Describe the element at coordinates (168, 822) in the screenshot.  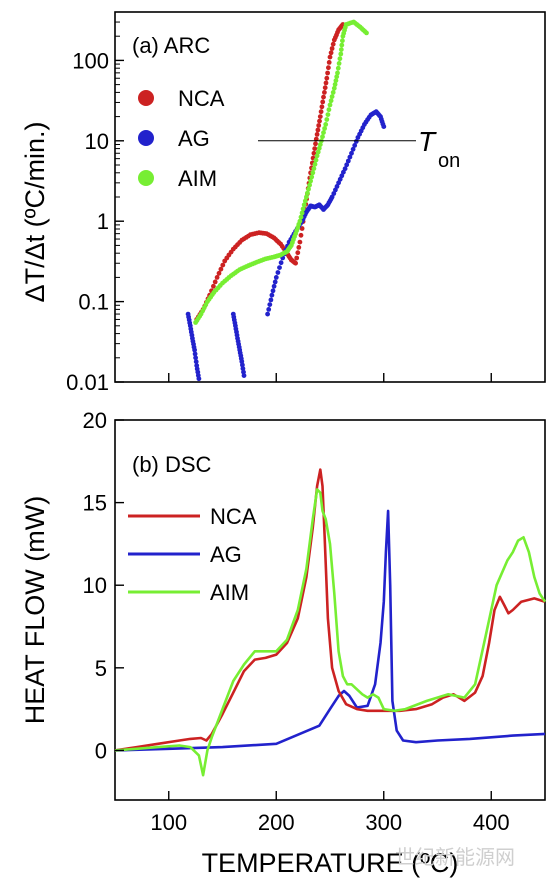
I see `dsc-x-tick-label: 100` at that location.